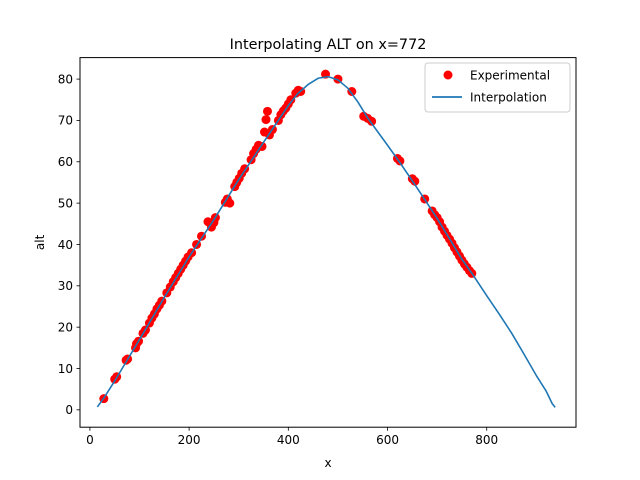  Describe the element at coordinates (40, 242) in the screenshot. I see `y-axis-label: alt` at that location.